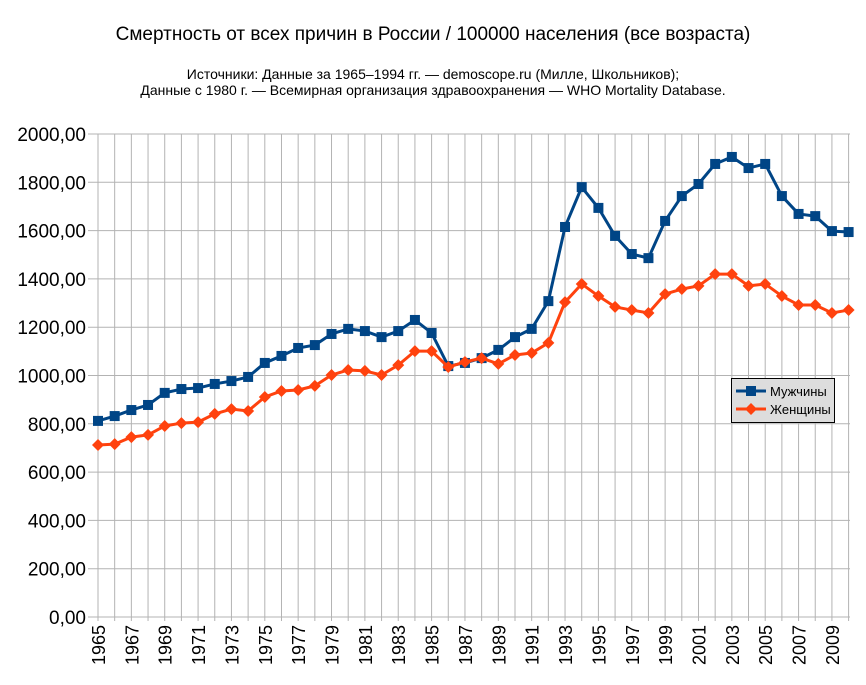 The image size is (866, 685). I want to click on x-tick-label: 1985, so click(433, 645).